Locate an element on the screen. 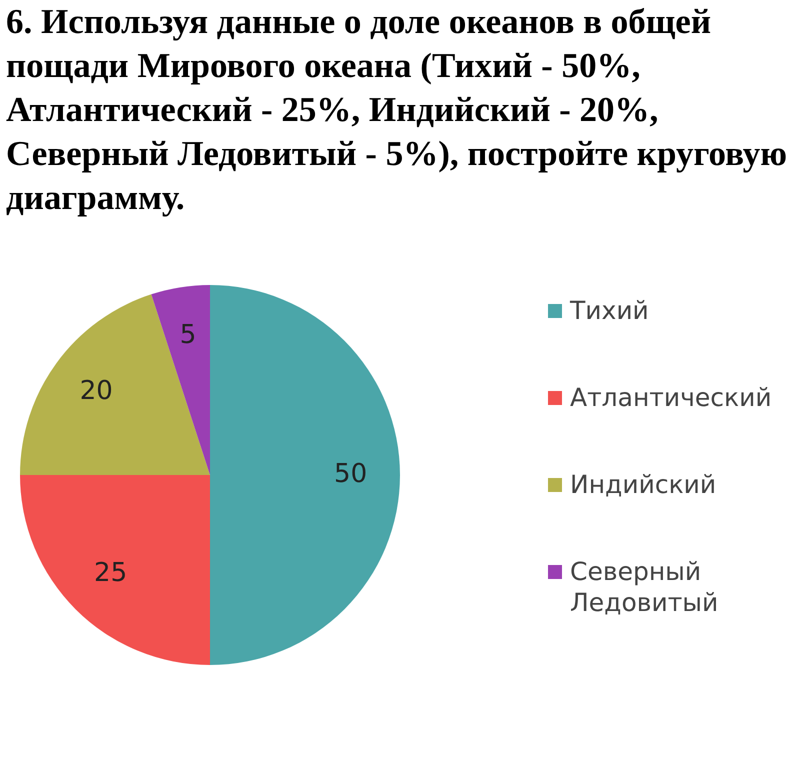  data-label: 25 is located at coordinates (111, 573).